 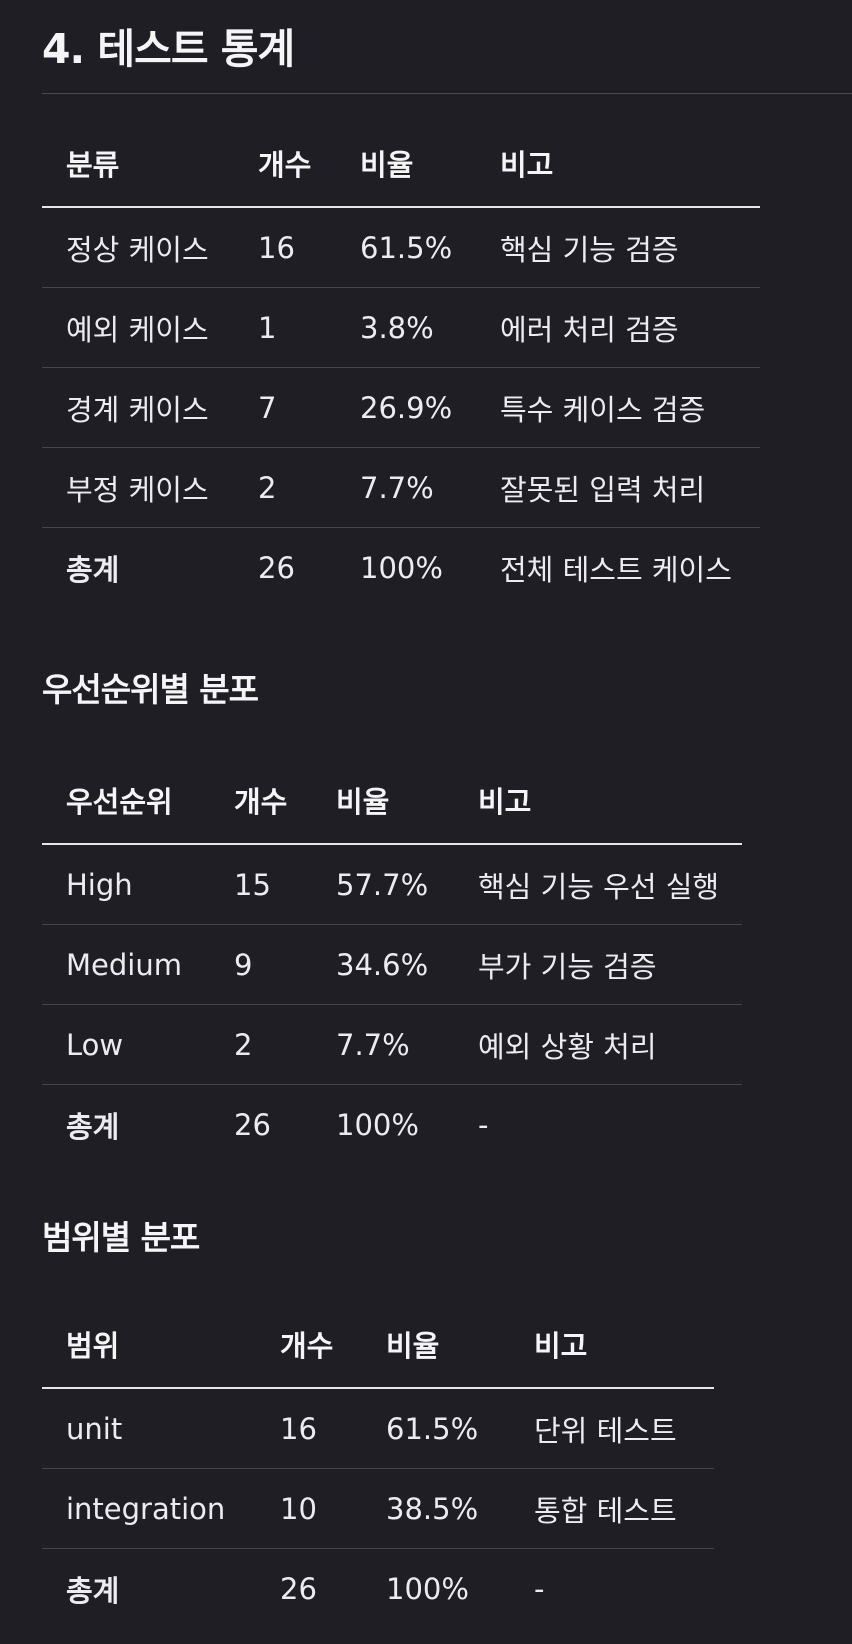 I want to click on table-row: Low 2 7.7% 예외 상황 처리, so click(x=392, y=1044).